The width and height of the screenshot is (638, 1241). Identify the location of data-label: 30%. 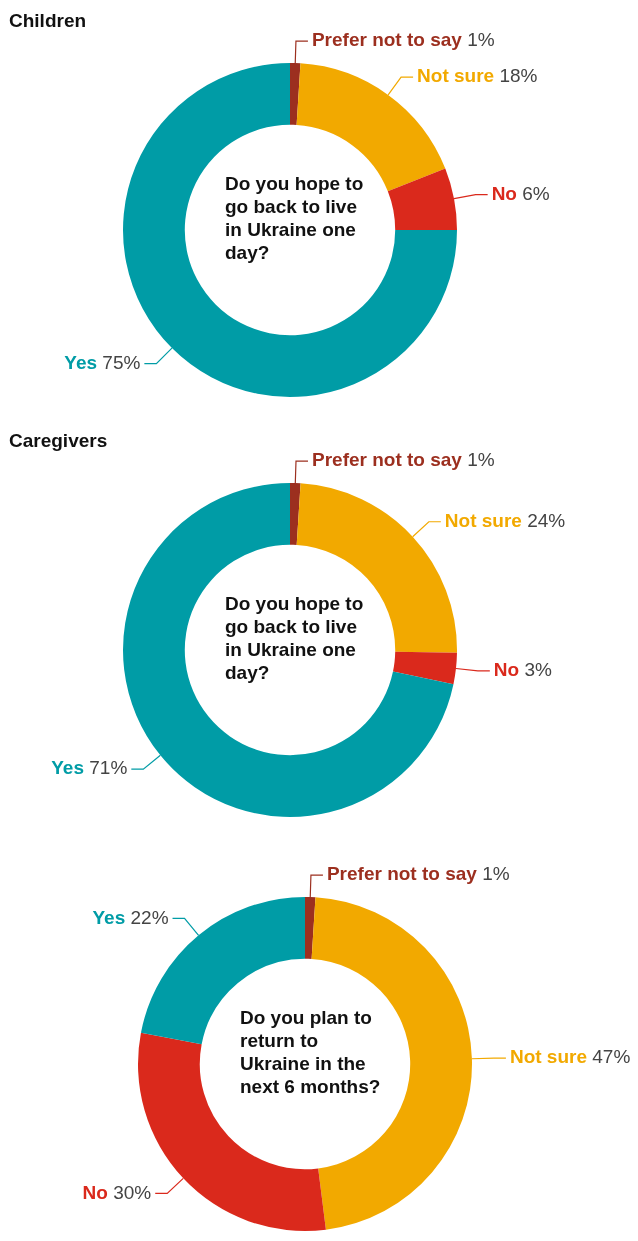
(132, 1192).